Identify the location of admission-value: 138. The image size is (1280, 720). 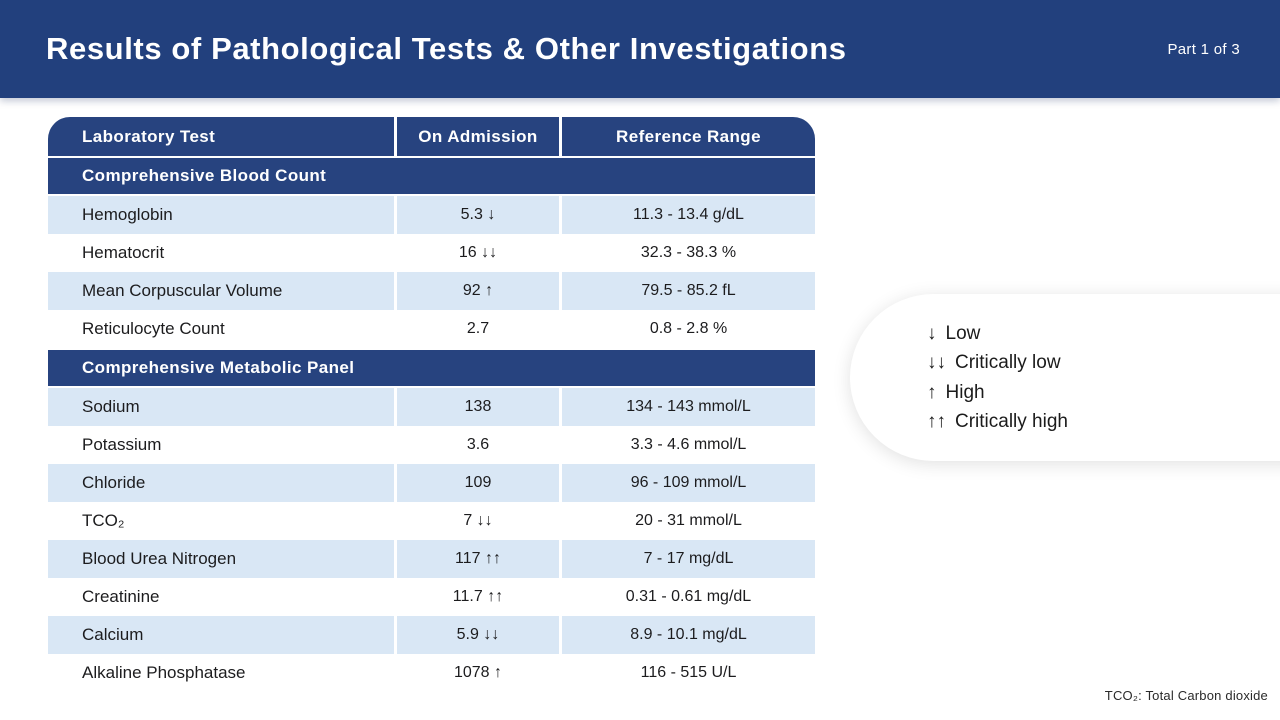
(478, 407).